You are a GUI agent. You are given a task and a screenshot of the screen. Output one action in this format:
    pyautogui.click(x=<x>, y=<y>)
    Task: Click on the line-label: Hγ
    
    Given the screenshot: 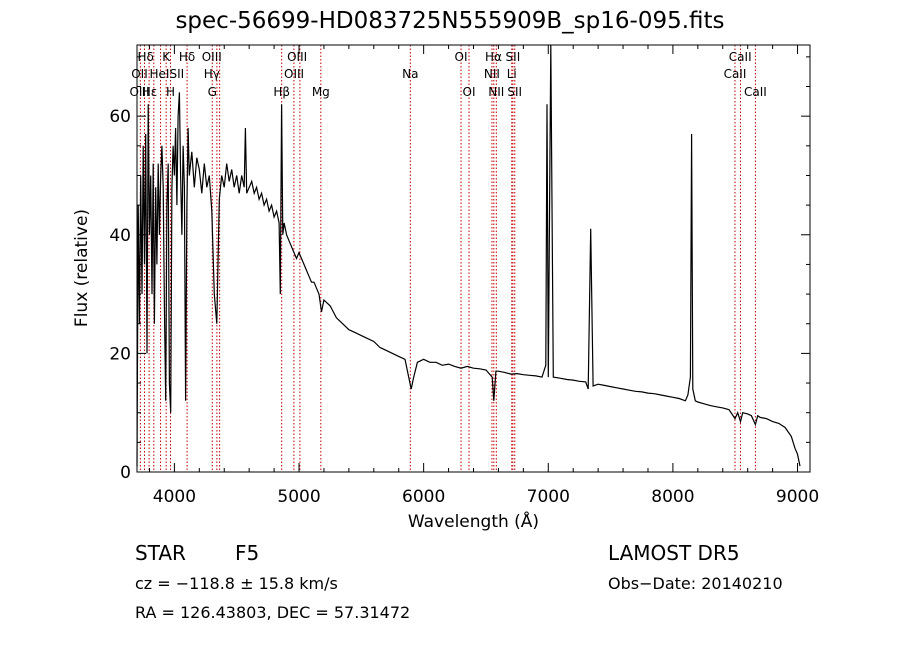 What is the action you would take?
    pyautogui.click(x=212, y=74)
    